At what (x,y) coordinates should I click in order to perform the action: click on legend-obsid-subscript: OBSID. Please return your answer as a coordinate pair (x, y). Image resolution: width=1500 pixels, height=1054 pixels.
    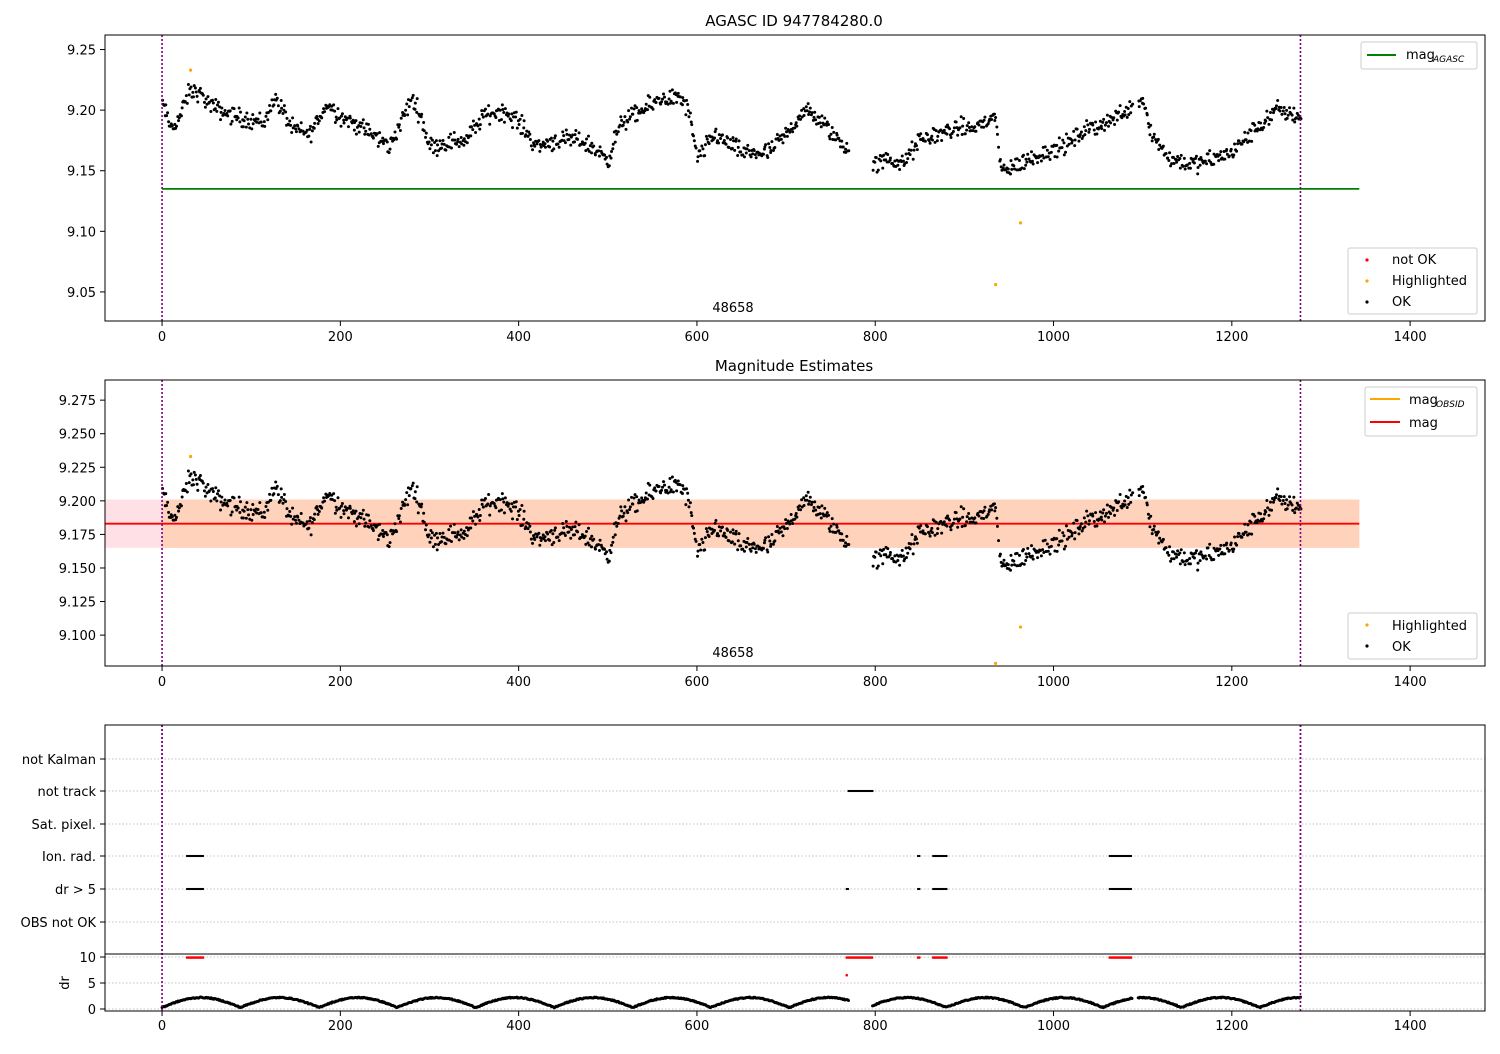
    Looking at the image, I should click on (1450, 405).